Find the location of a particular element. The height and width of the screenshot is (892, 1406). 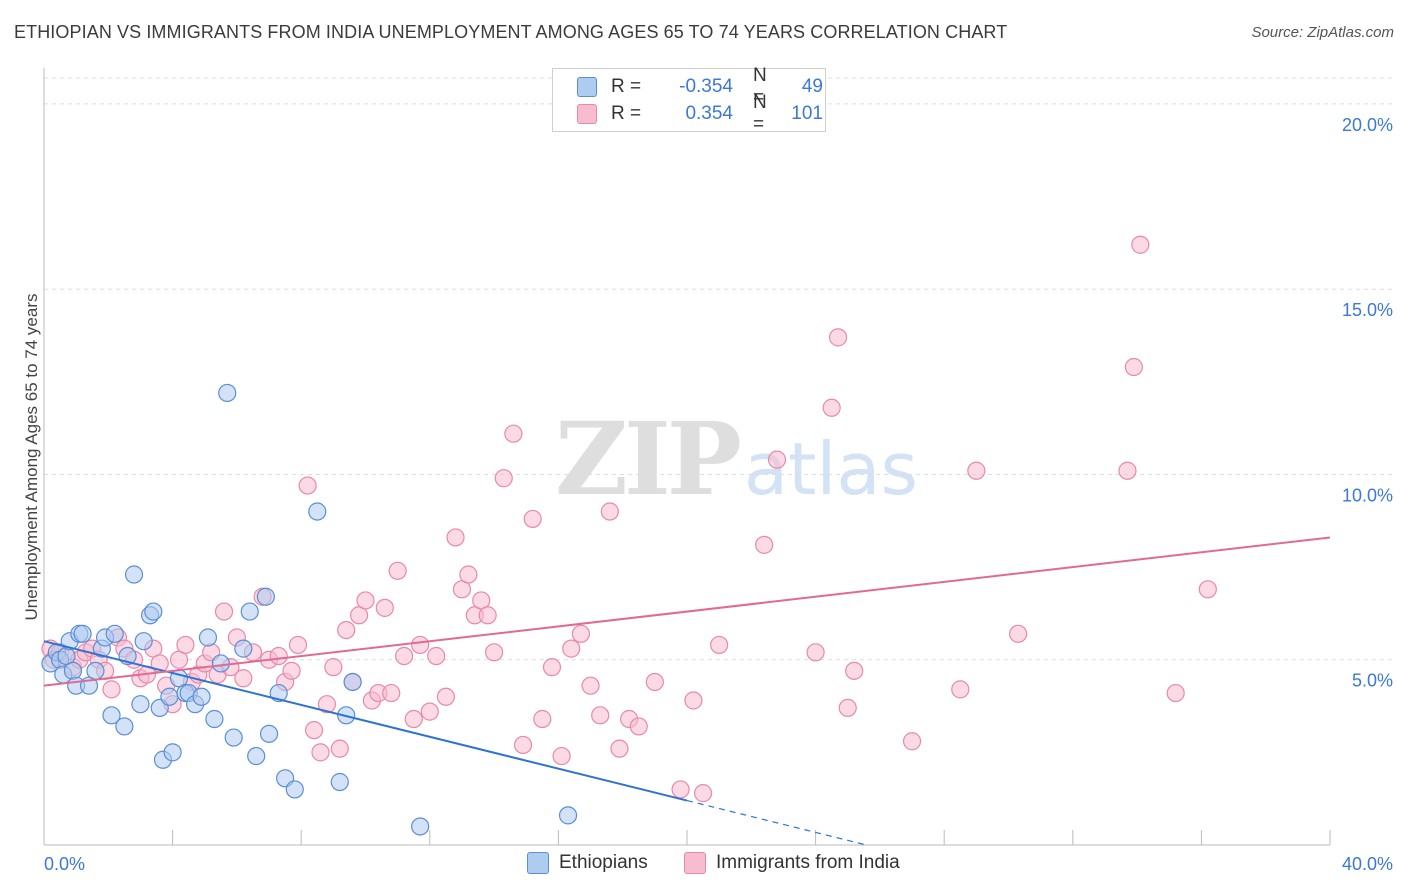

x-tick-label: 40.0% is located at coordinates (1367, 864).